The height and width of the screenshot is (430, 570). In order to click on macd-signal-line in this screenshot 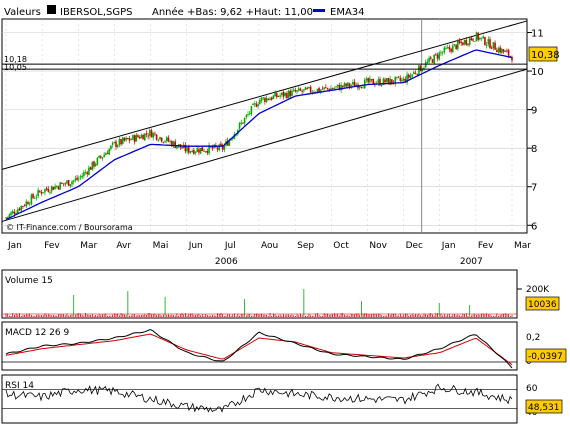, I will do `click(259, 349)`.